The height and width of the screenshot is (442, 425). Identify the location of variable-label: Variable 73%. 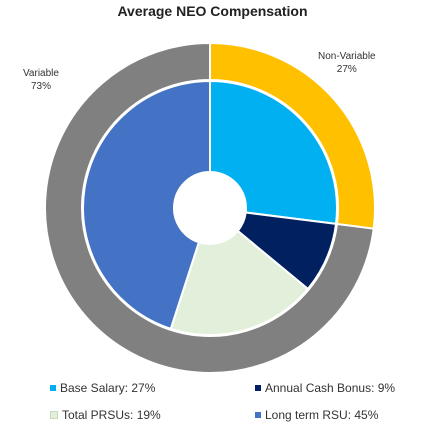
(41, 80).